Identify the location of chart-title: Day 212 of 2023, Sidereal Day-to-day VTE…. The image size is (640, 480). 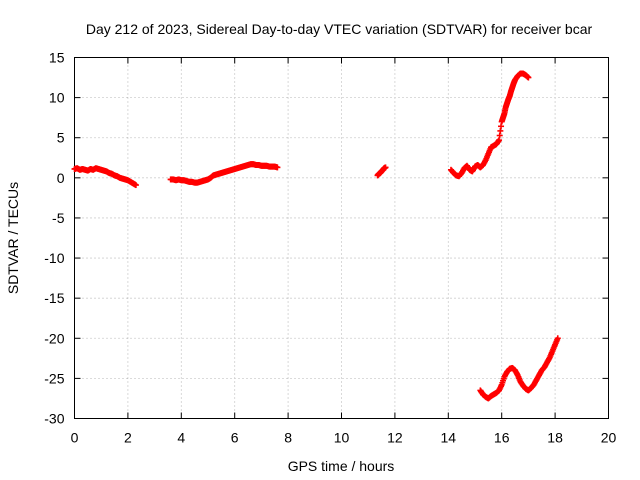
(339, 29).